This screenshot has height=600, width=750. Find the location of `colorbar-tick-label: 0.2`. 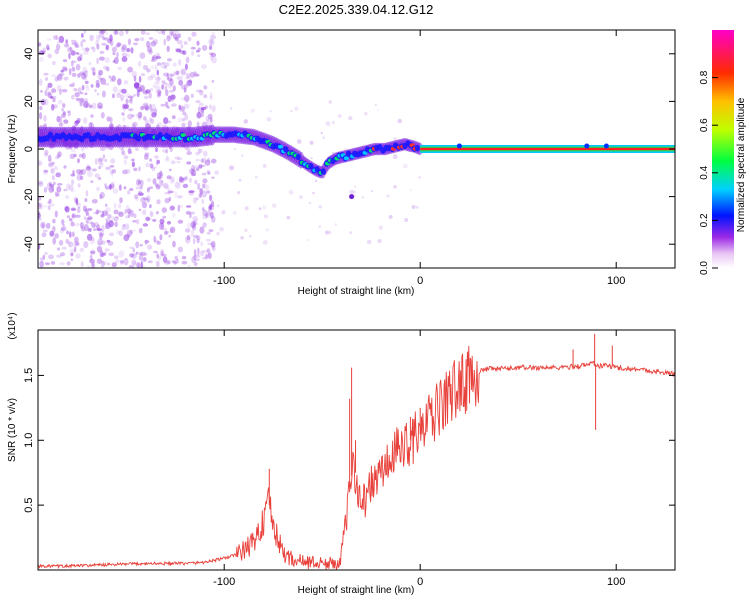

colorbar-tick-label: 0.2 is located at coordinates (704, 220).